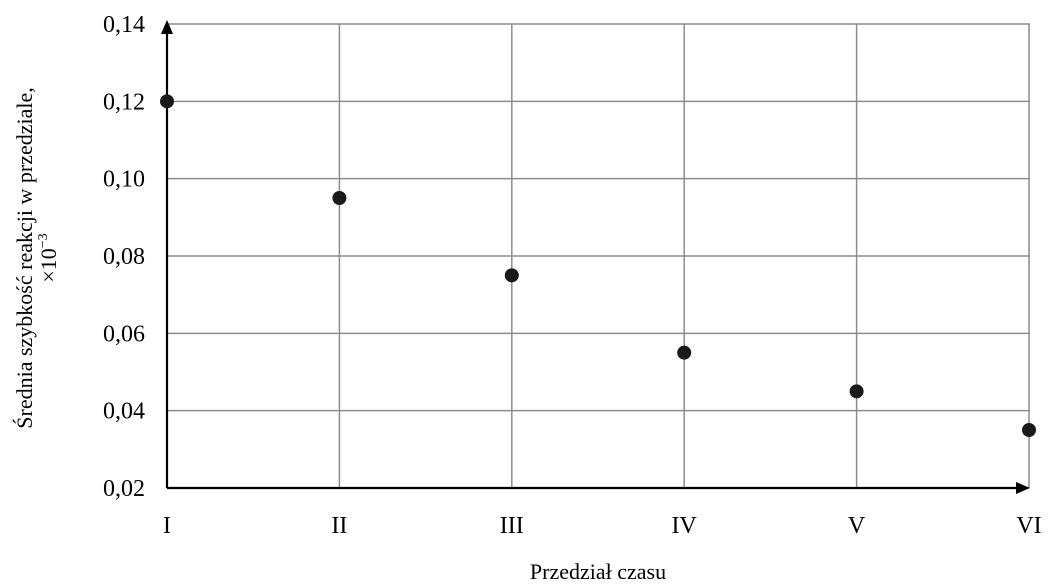 This screenshot has width=1048, height=584. What do you see at coordinates (24, 257) in the screenshot?
I see `y-axis-title-line1: Średnia szybkość reakcji w przedziale,` at bounding box center [24, 257].